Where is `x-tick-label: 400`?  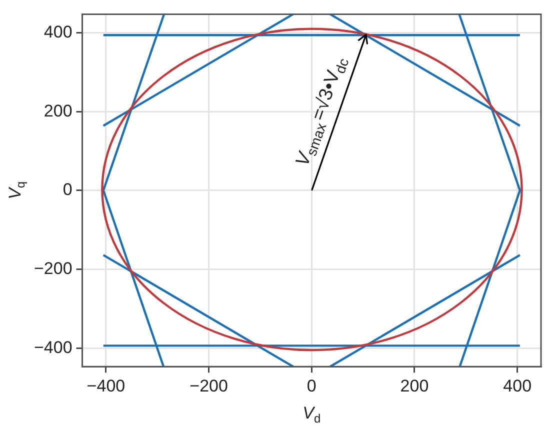
x-tick-label: 400 is located at coordinates (517, 386).